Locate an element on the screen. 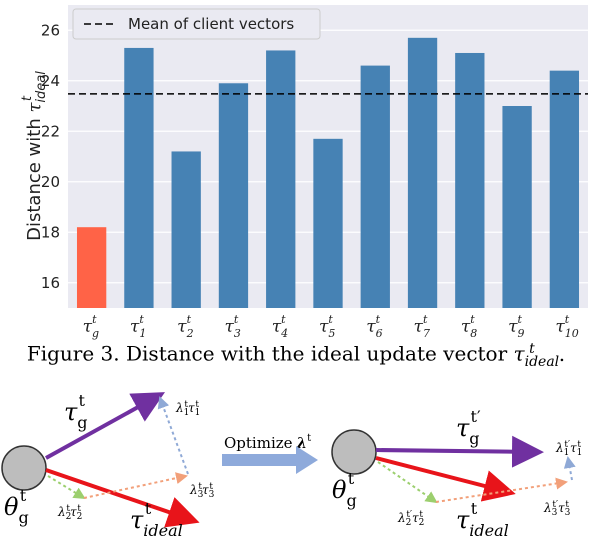  y-tick-label: 26 is located at coordinates (50, 30).